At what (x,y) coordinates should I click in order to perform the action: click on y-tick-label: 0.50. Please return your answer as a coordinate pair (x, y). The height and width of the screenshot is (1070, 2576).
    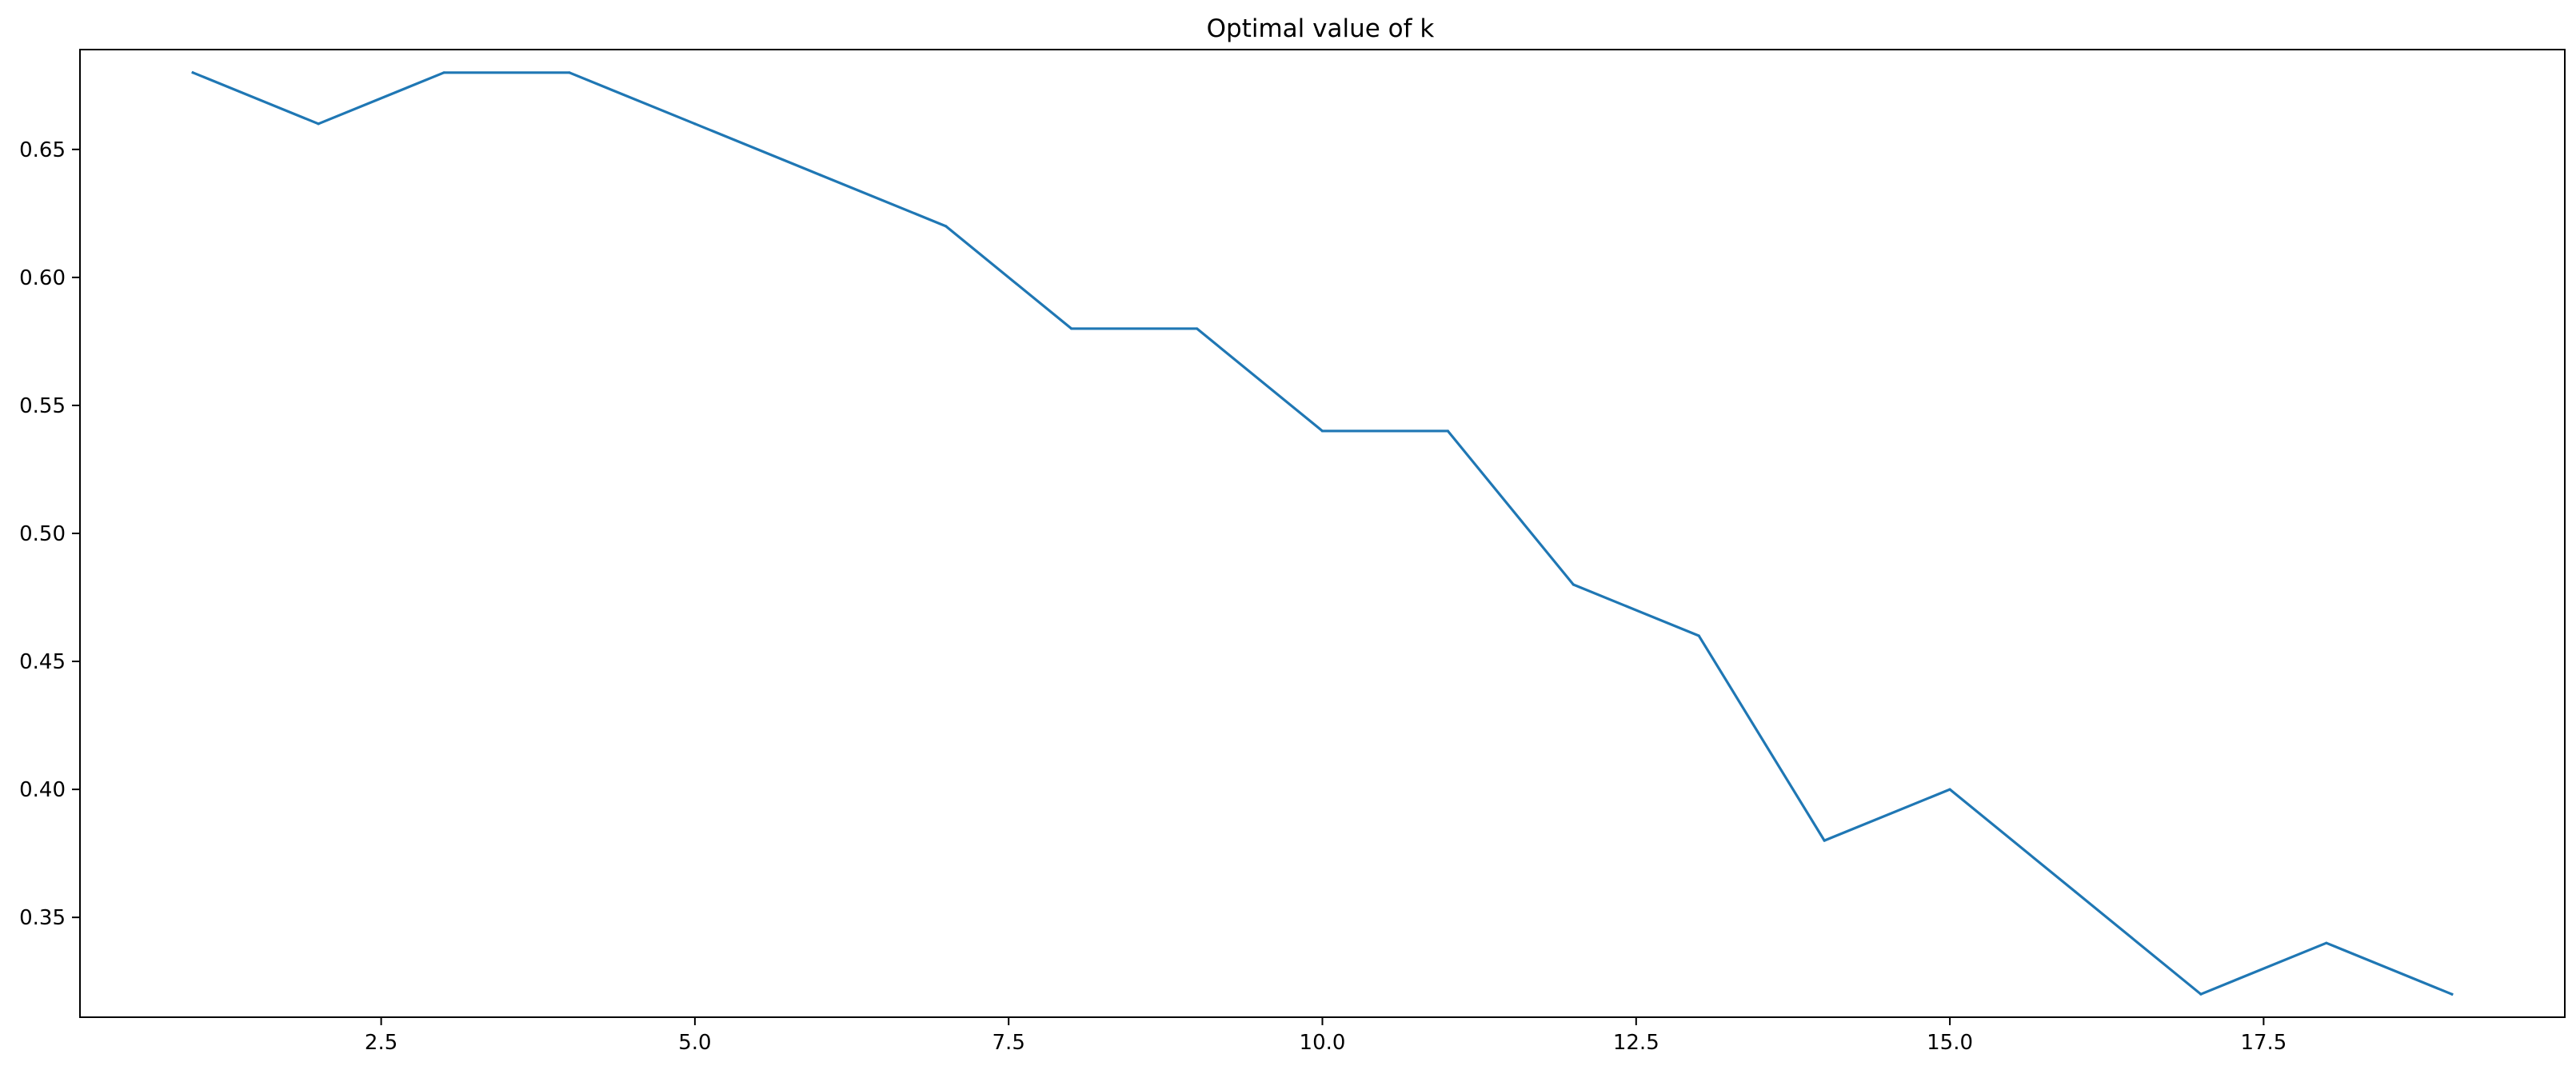
    Looking at the image, I should click on (43, 534).